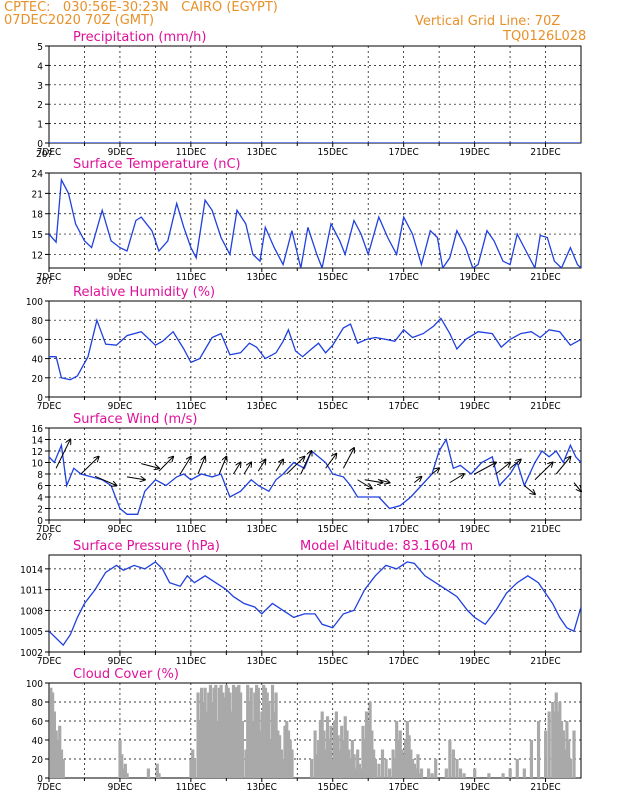 Image resolution: width=618 pixels, height=800 pixels. Describe the element at coordinates (40, 398) in the screenshot. I see `rh-ytick-label: 0` at that location.